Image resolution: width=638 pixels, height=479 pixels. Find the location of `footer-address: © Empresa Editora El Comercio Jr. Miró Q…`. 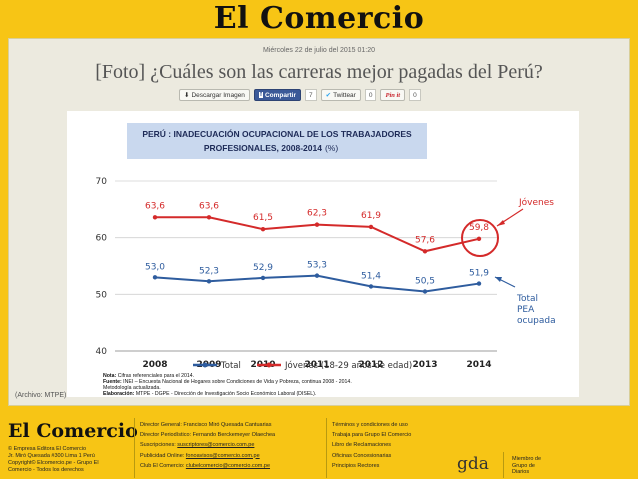

footer-address: © Empresa Editora El Comercio Jr. Miró Q… is located at coordinates (68, 460).